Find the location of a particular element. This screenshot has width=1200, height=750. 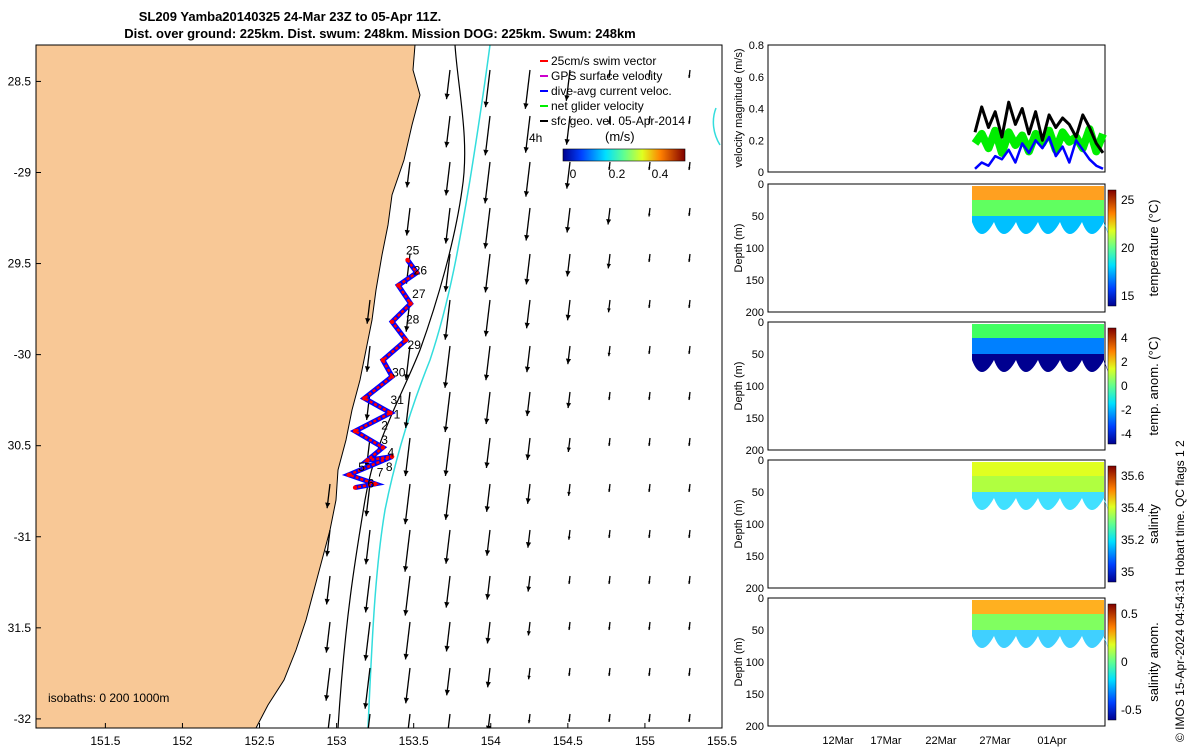

panel-x-tick: 01Apr is located at coordinates (1052, 741).